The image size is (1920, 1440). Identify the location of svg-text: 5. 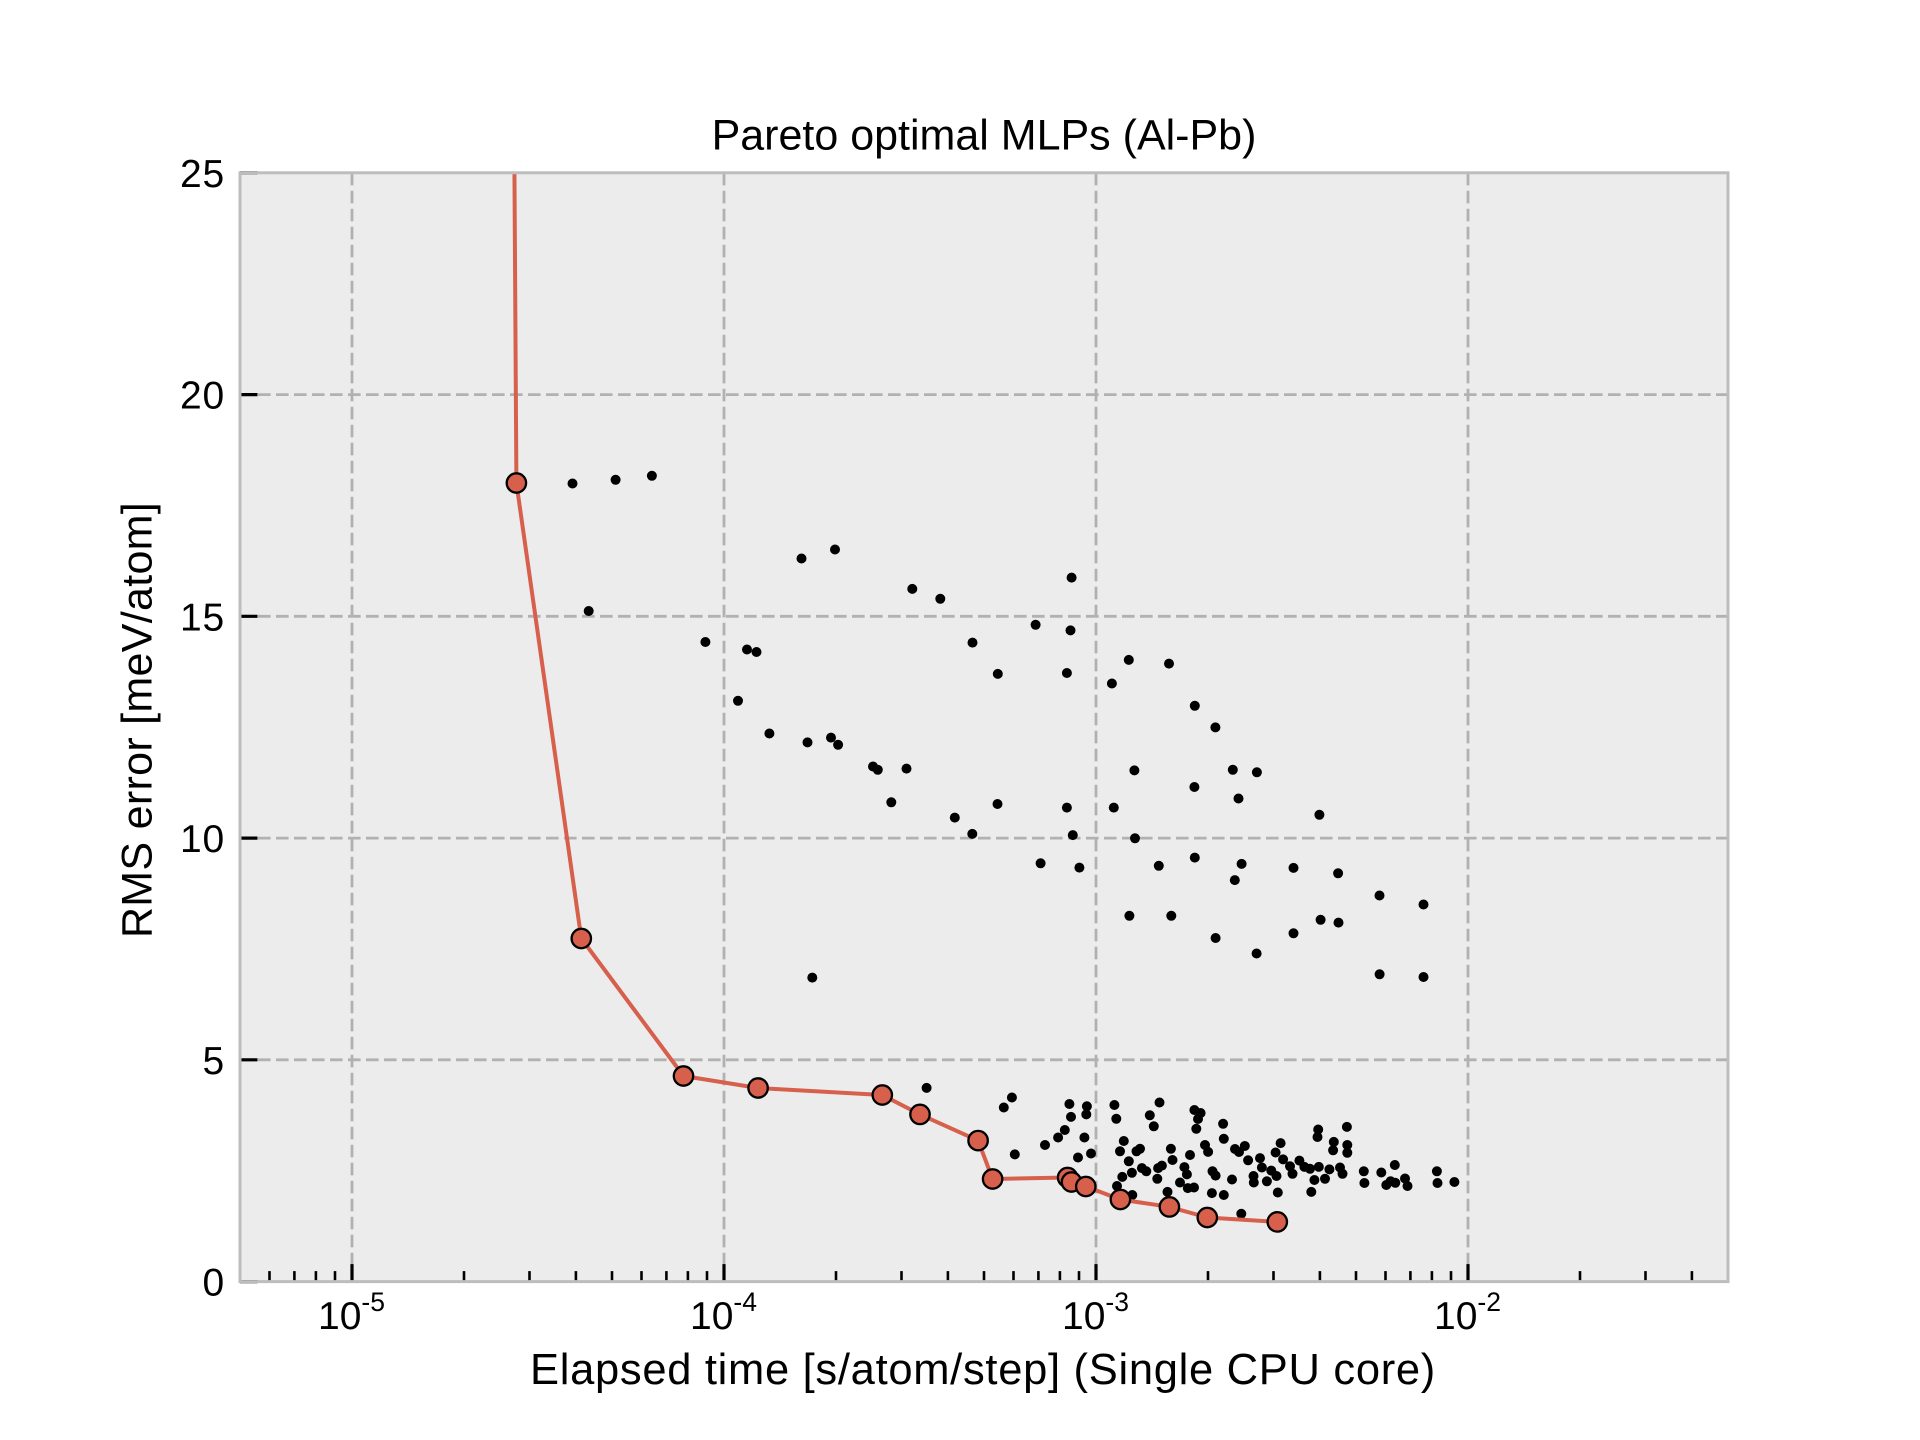
(214, 1061).